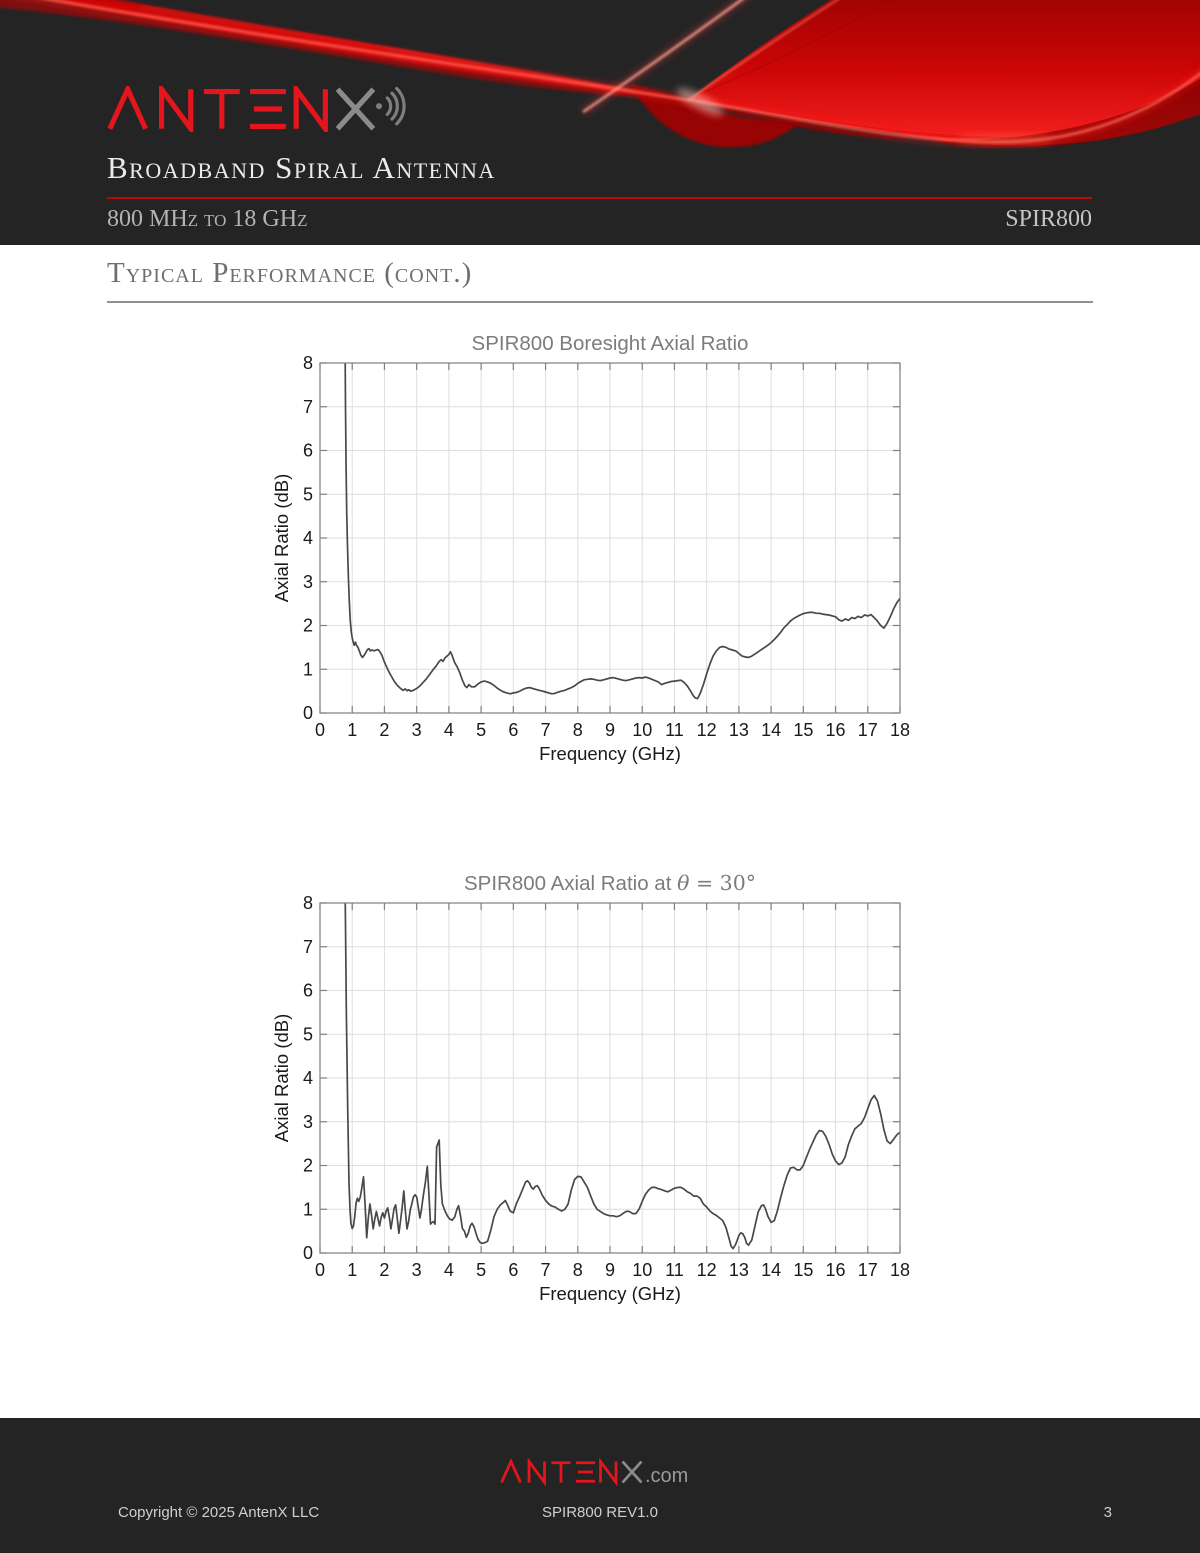  What do you see at coordinates (207, 219) in the screenshot?
I see `frequency-range: 800 MHz to 18 GHz` at bounding box center [207, 219].